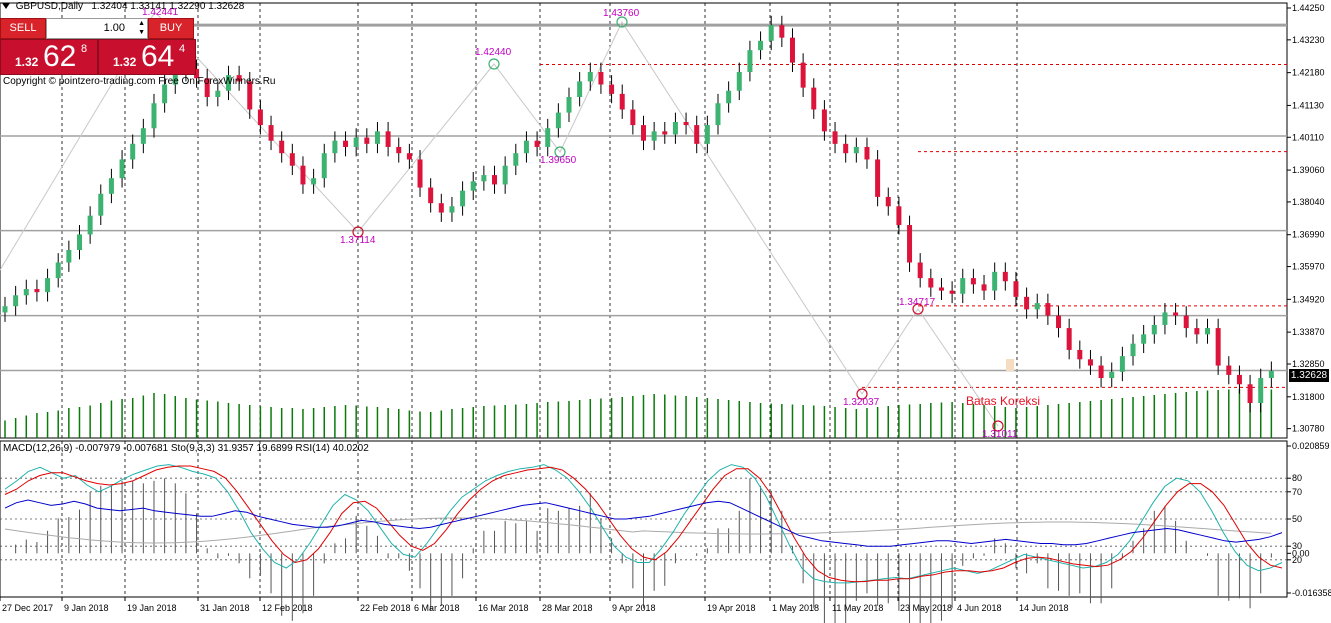 The height and width of the screenshot is (623, 1331). Describe the element at coordinates (114, 28) in the screenshot. I see `lot-size-value: 1.00` at that location.